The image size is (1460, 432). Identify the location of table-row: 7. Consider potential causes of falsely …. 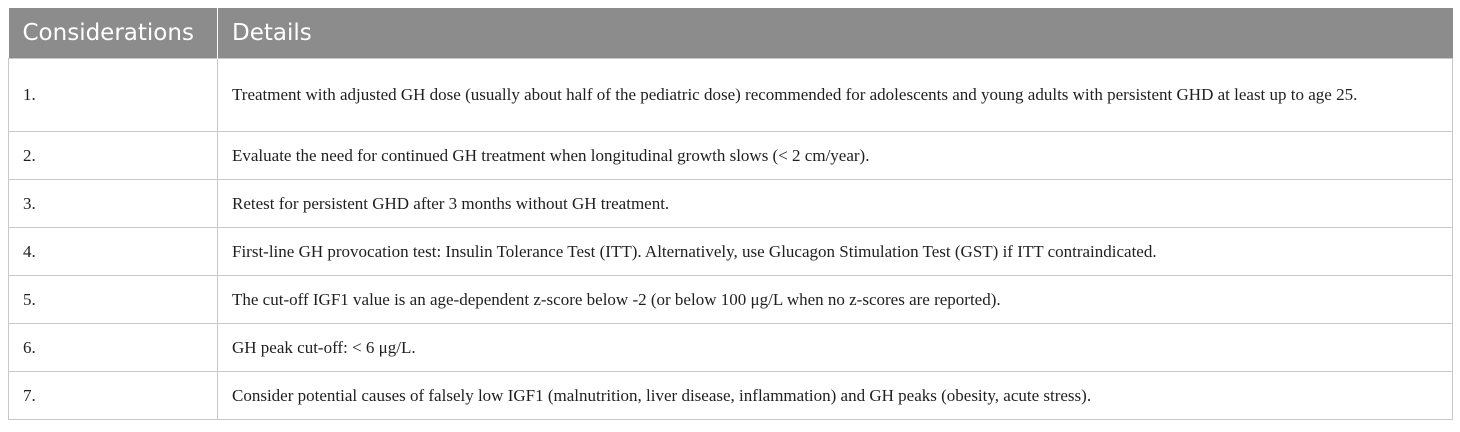
(730, 395).